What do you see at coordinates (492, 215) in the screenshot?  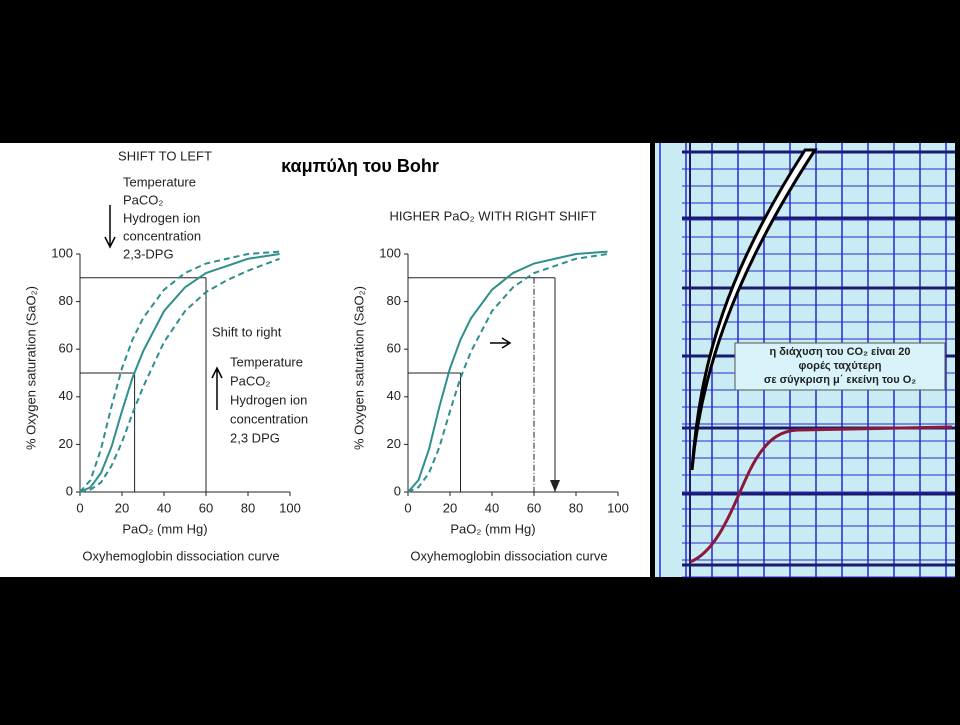 I see `chart-title: HIGHER PaO₂ WITH RIGHT SHIFT` at bounding box center [492, 215].